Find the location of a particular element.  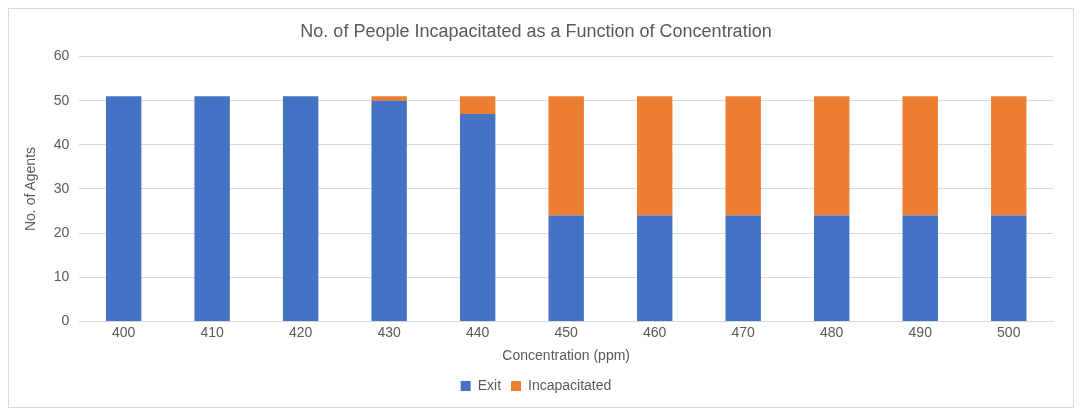

x-tick-label: 420 is located at coordinates (300, 331).